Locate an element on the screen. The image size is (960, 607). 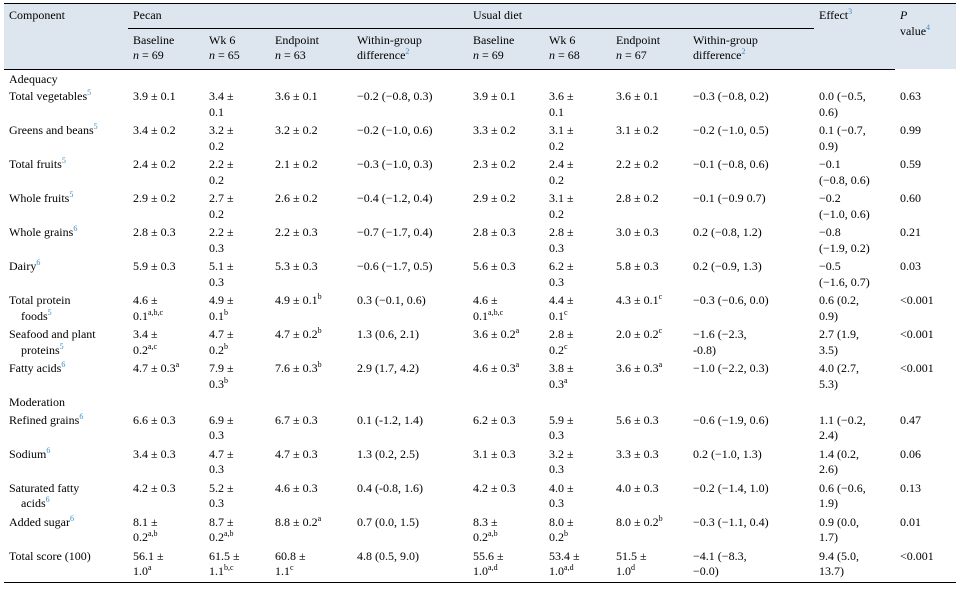
usual-within-cell: −0.2 (−1.0, 0.5) is located at coordinates (731, 130).